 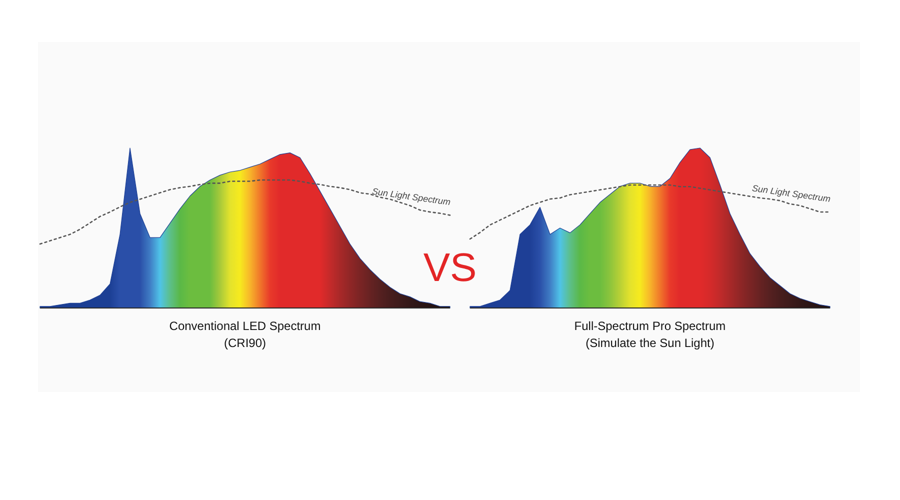 What do you see at coordinates (450, 268) in the screenshot?
I see `text: VS` at bounding box center [450, 268].